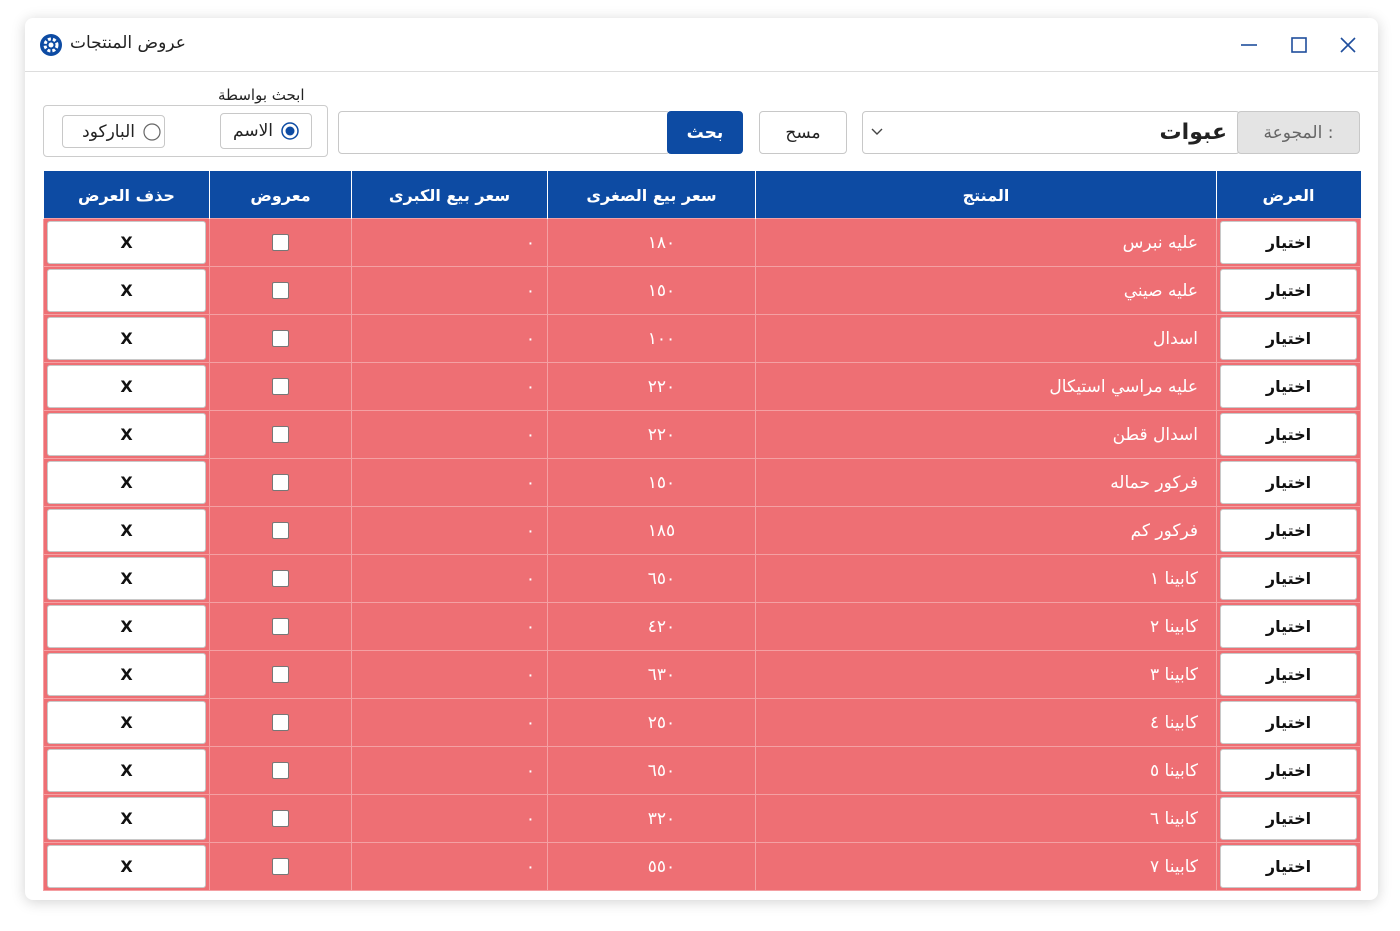 This screenshot has height=931, width=1400. What do you see at coordinates (877, 131) in the screenshot?
I see `chevron` at bounding box center [877, 131].